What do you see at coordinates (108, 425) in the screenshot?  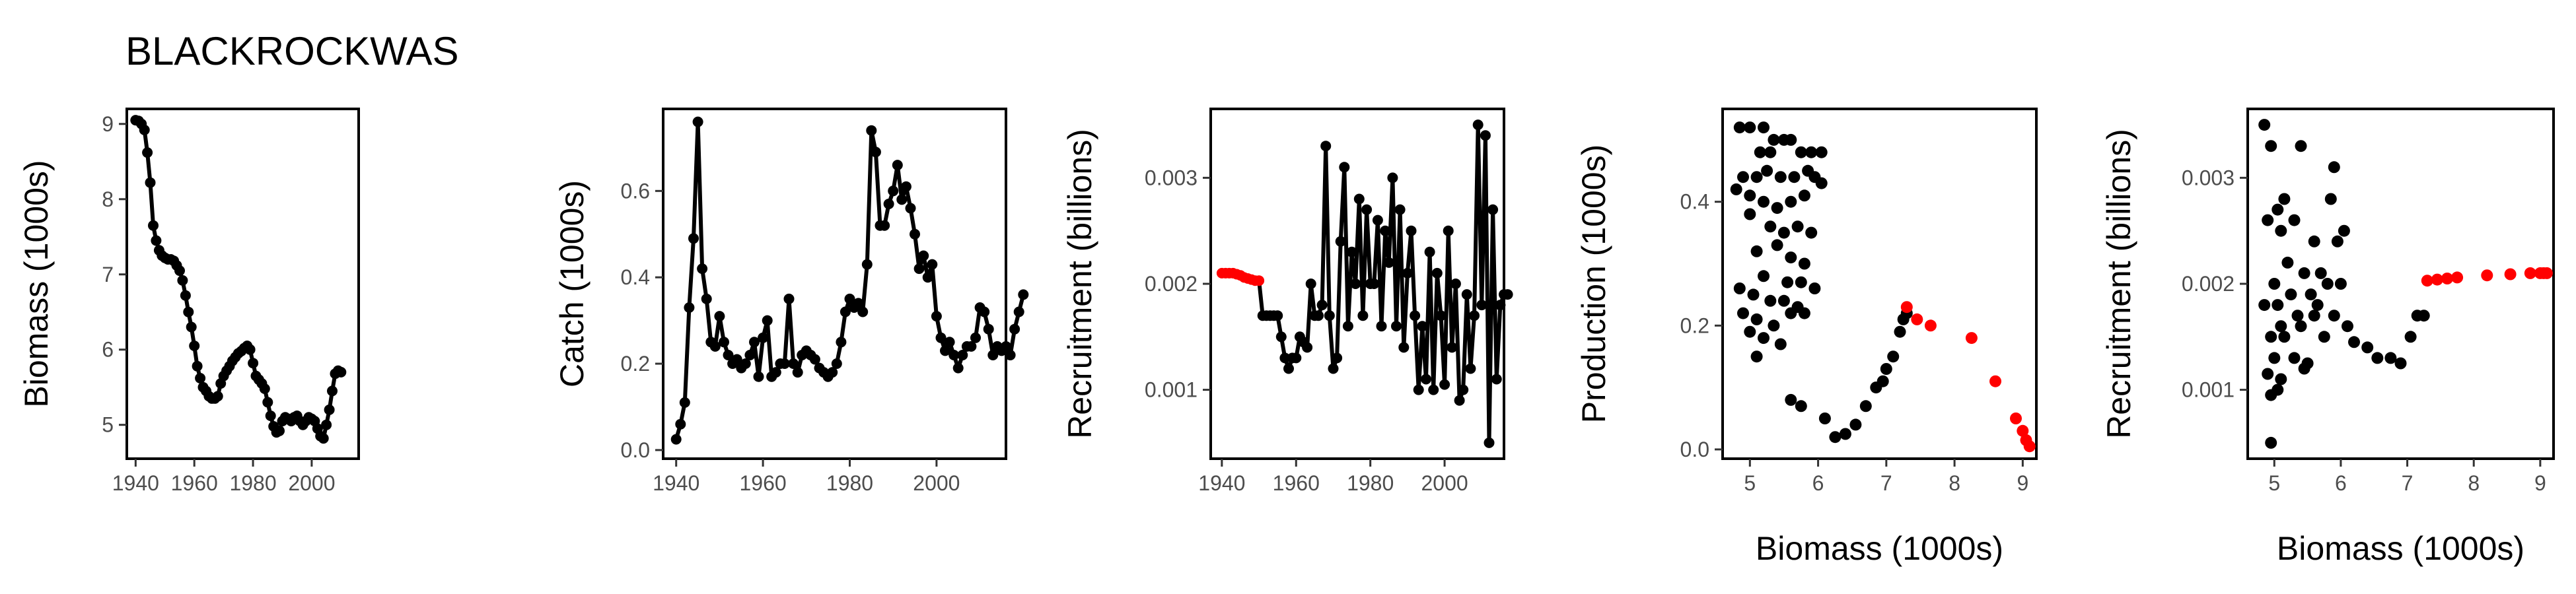 I see `panel-1-ytick-label: 5` at bounding box center [108, 425].